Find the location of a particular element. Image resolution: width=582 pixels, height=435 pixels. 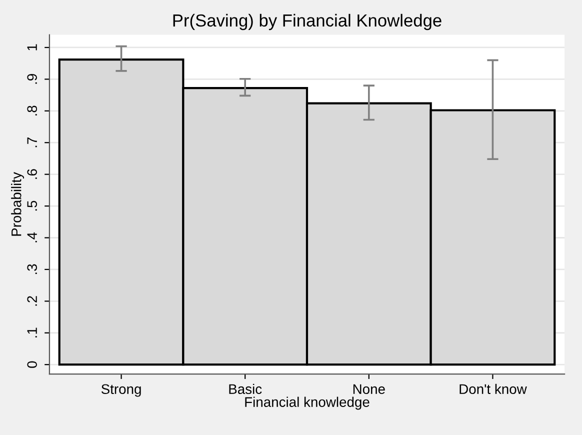

x-tick-label: None is located at coordinates (369, 389).